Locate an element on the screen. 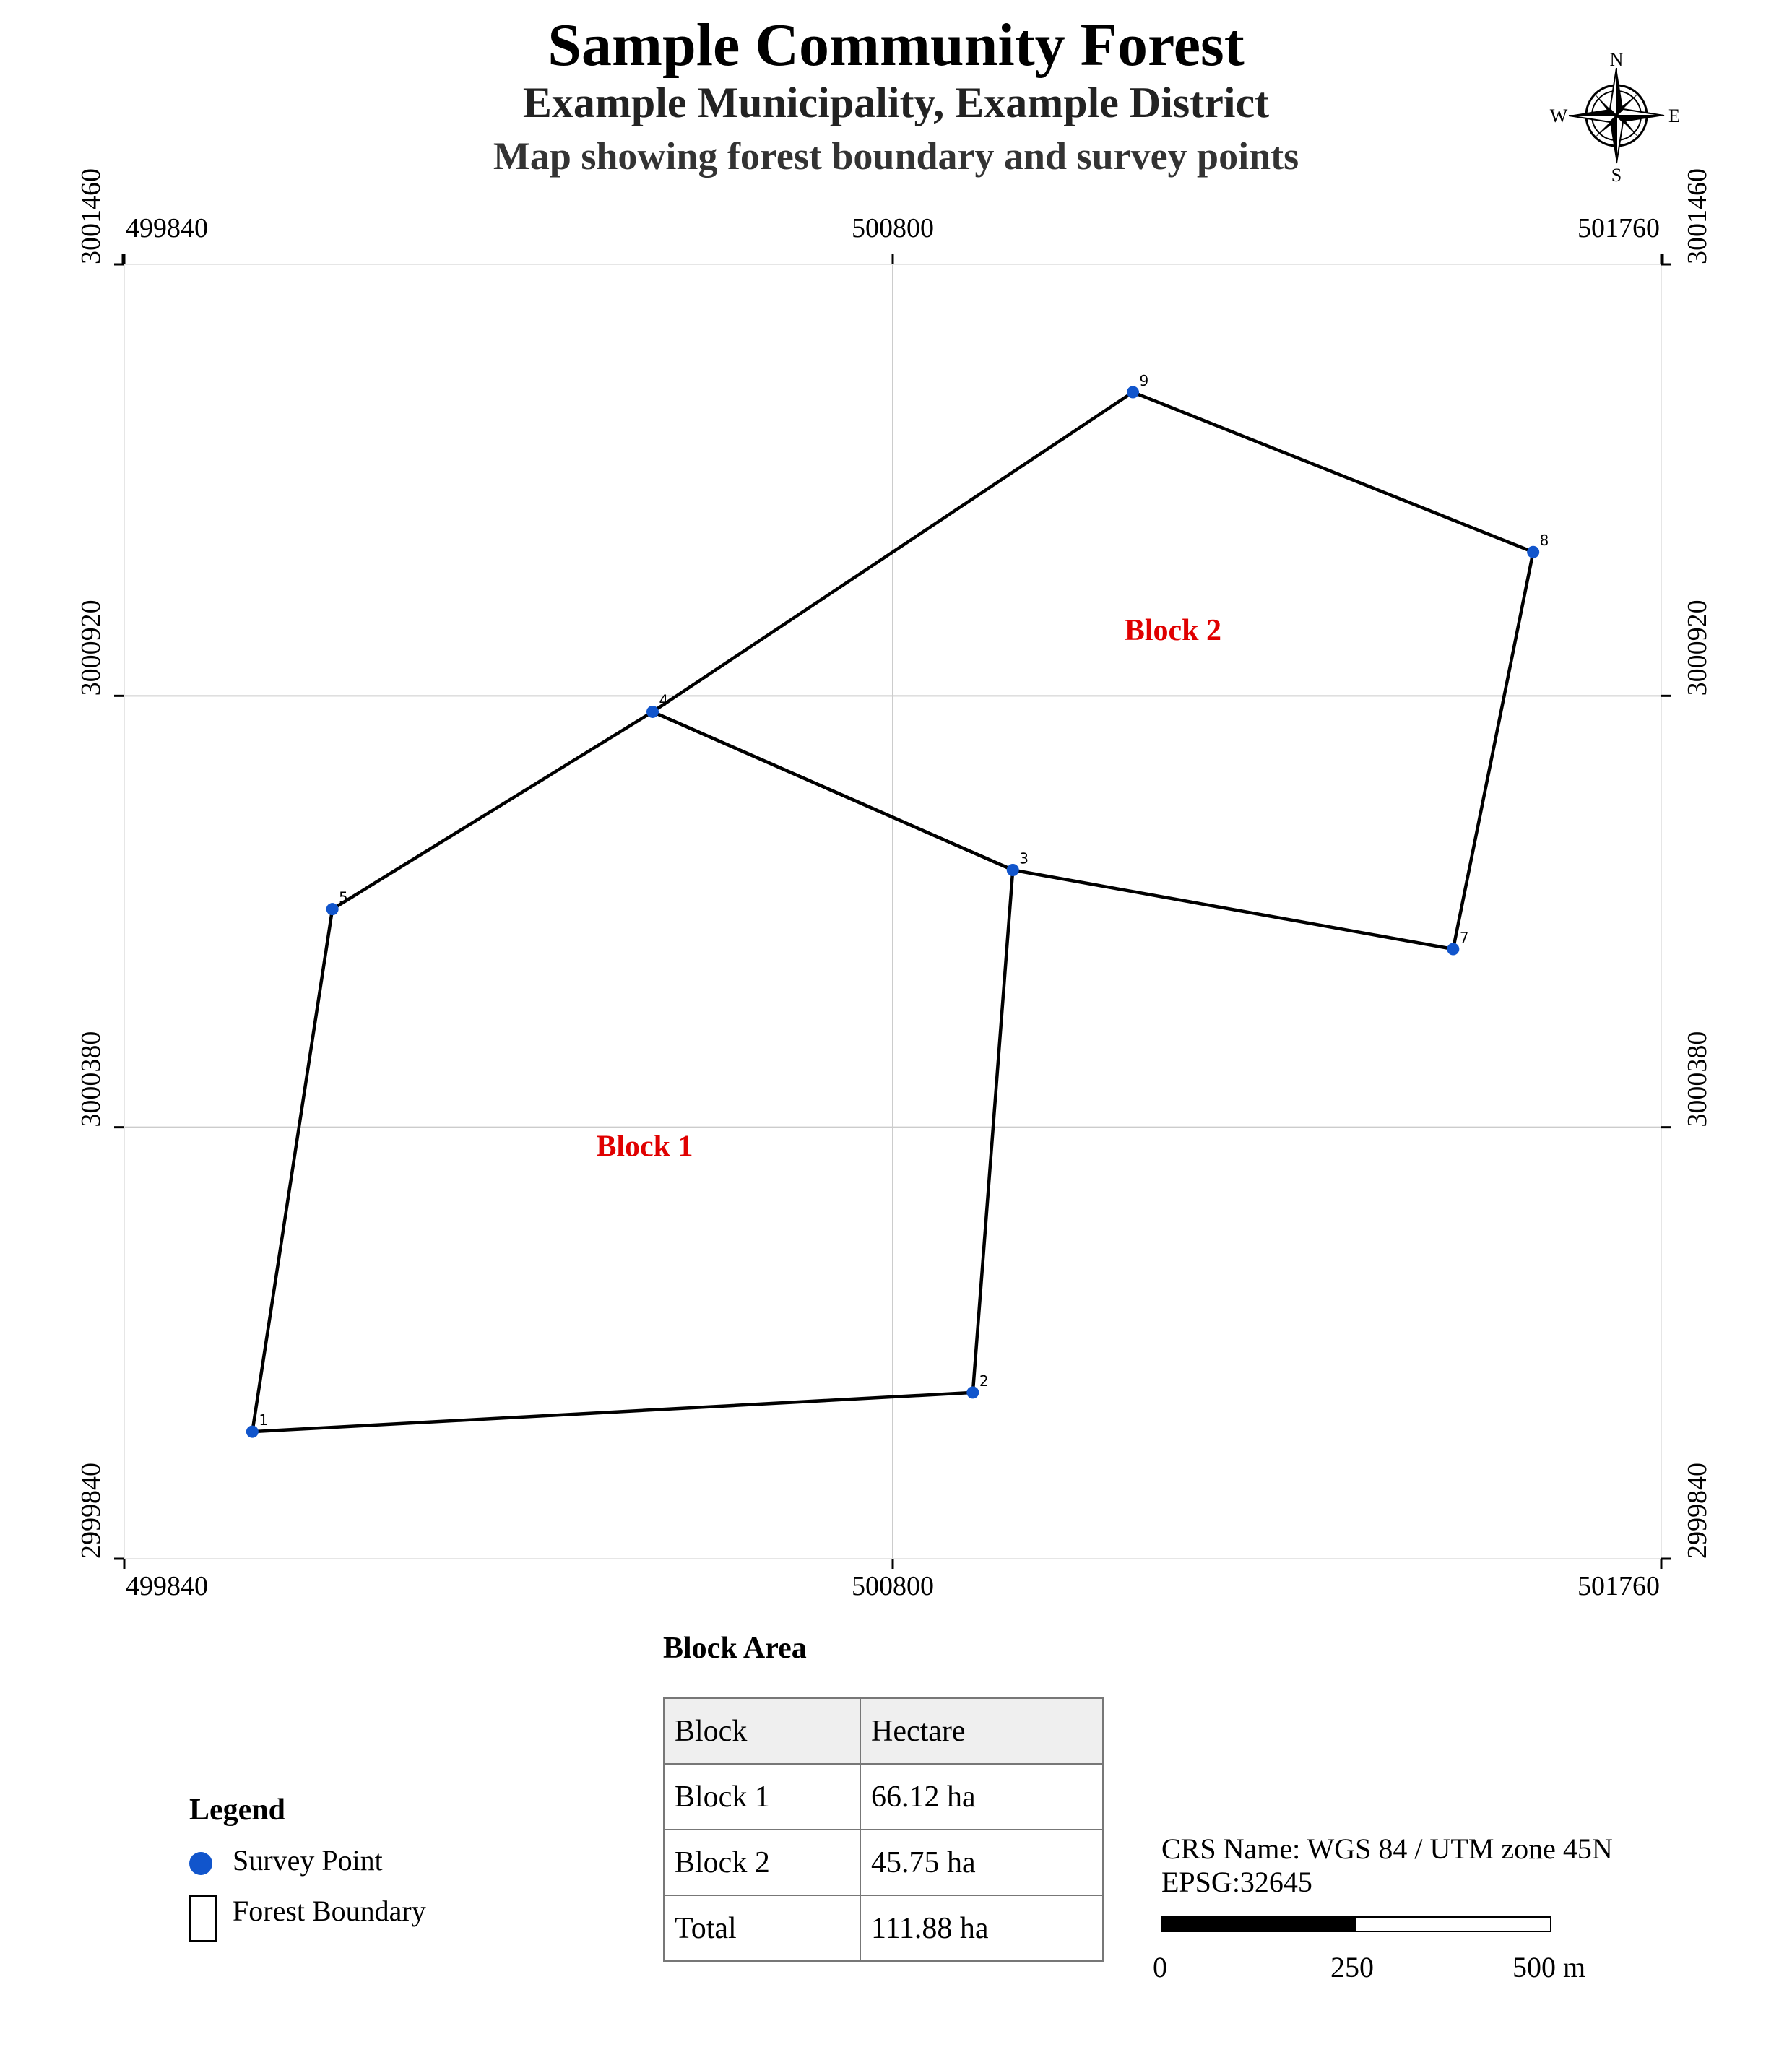 The width and height of the screenshot is (1792, 2047). survey-point-label-9: 9 is located at coordinates (1144, 380).